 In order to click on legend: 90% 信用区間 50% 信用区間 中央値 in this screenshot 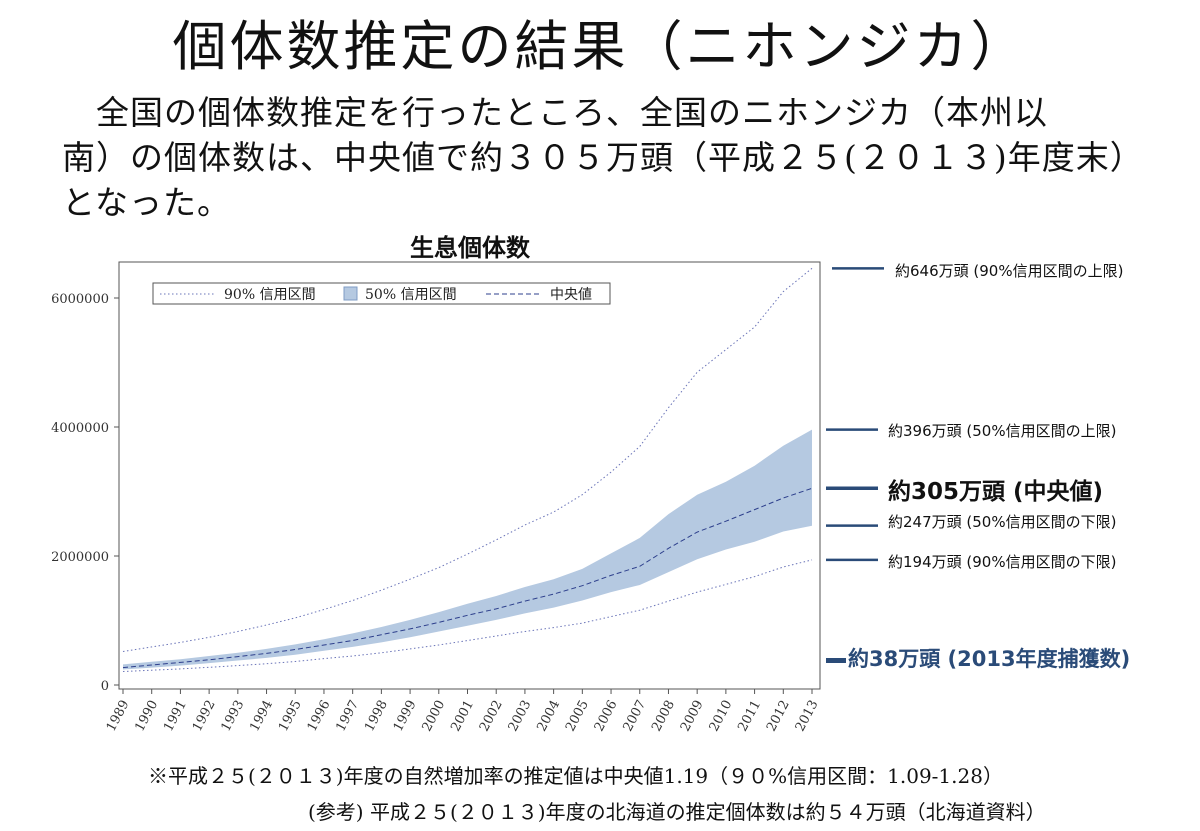, I will do `click(381, 293)`.